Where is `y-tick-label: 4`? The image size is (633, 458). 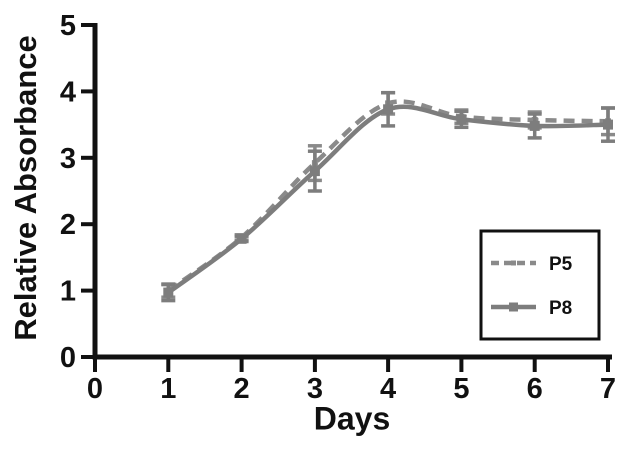
y-tick-label: 4 is located at coordinates (68, 92).